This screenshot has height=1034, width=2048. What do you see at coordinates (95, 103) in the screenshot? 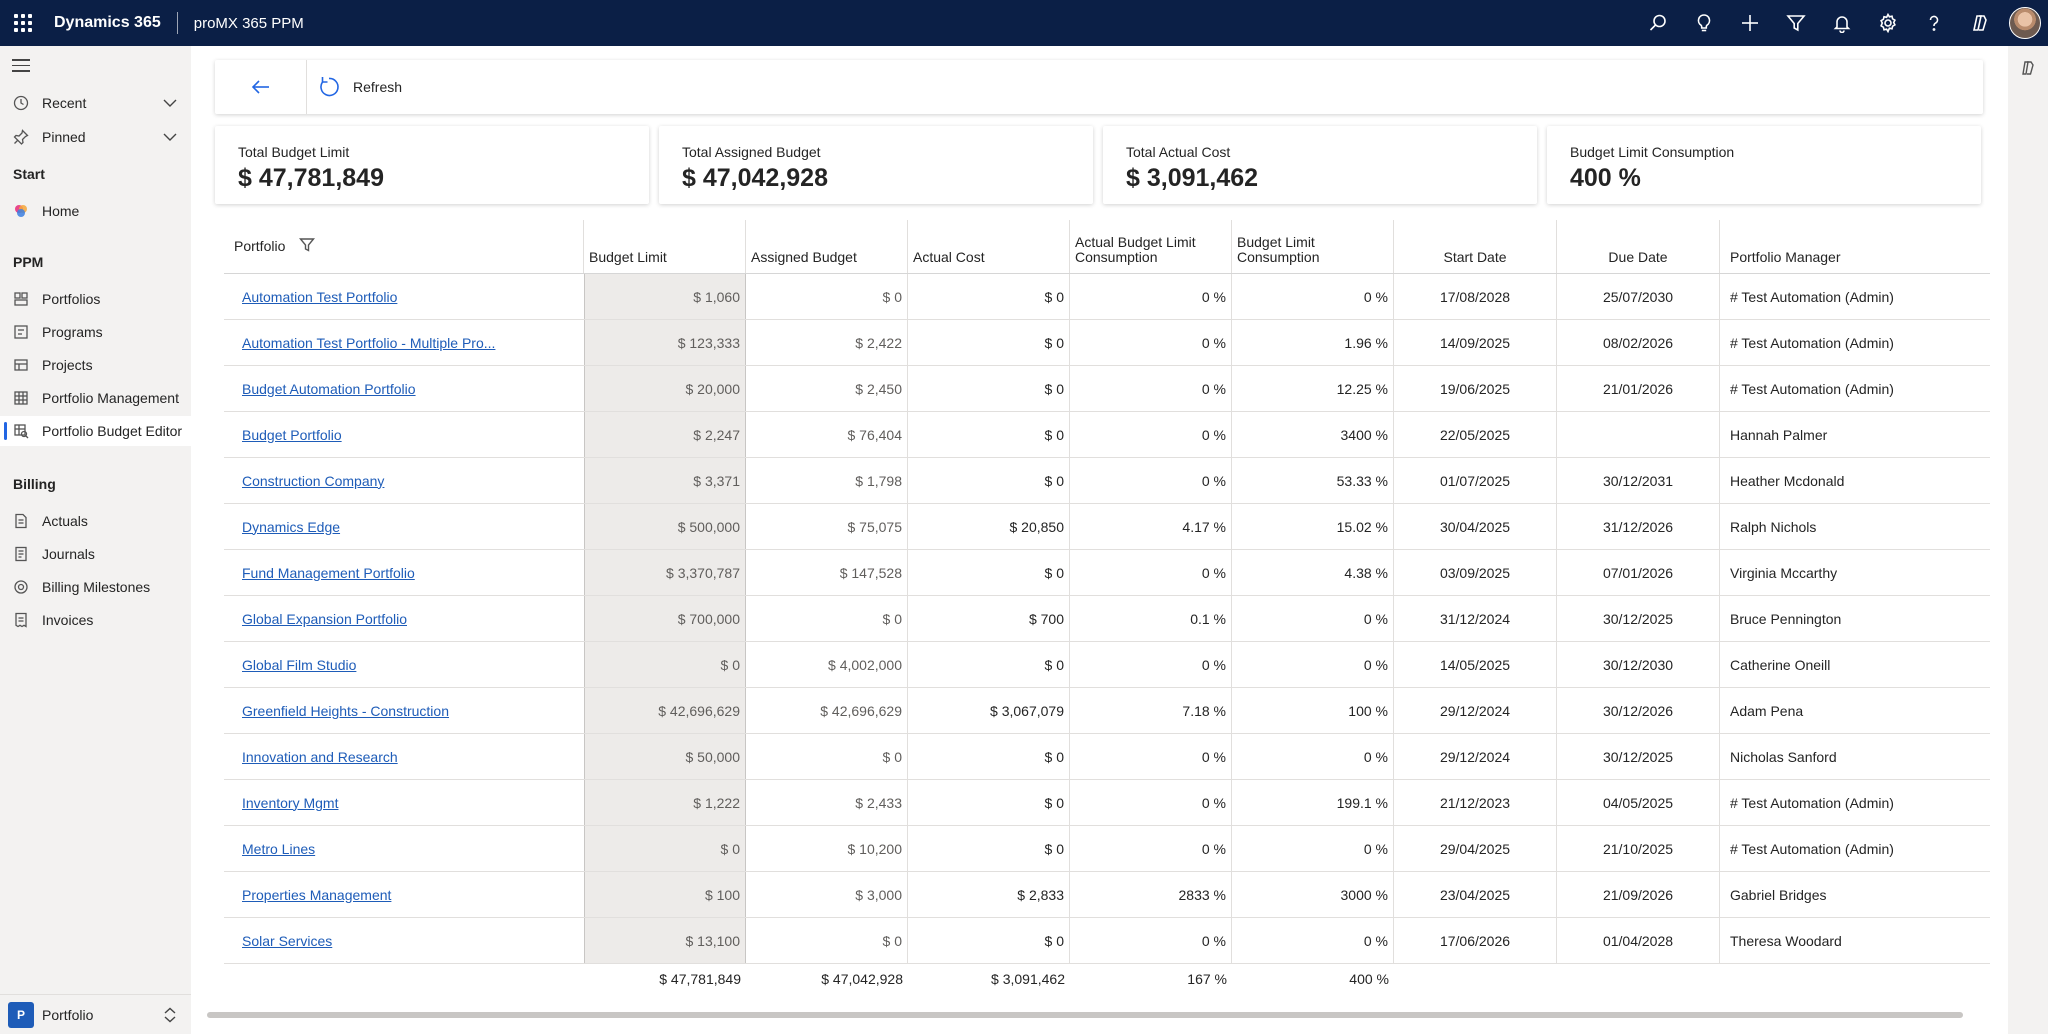
I see `sidebar-item-recent: Recent` at bounding box center [95, 103].